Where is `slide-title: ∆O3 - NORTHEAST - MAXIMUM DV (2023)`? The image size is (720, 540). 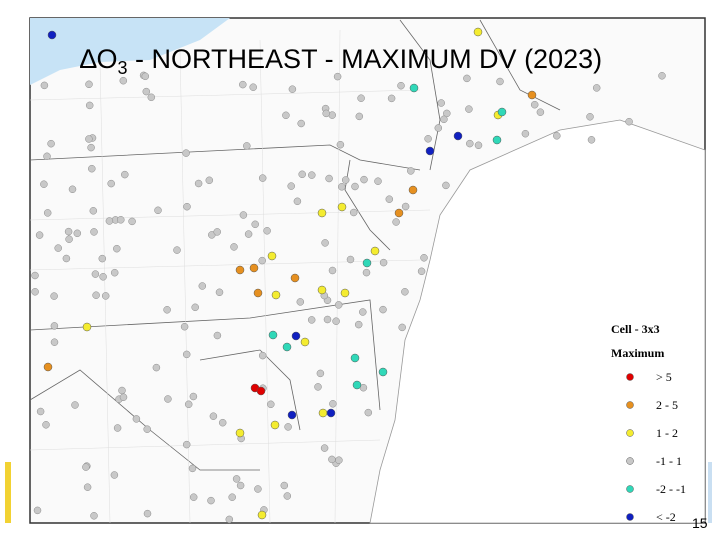
slide-title: ∆O3 - NORTHEAST - MAXIMUM DV (2023) is located at coordinates (341, 61).